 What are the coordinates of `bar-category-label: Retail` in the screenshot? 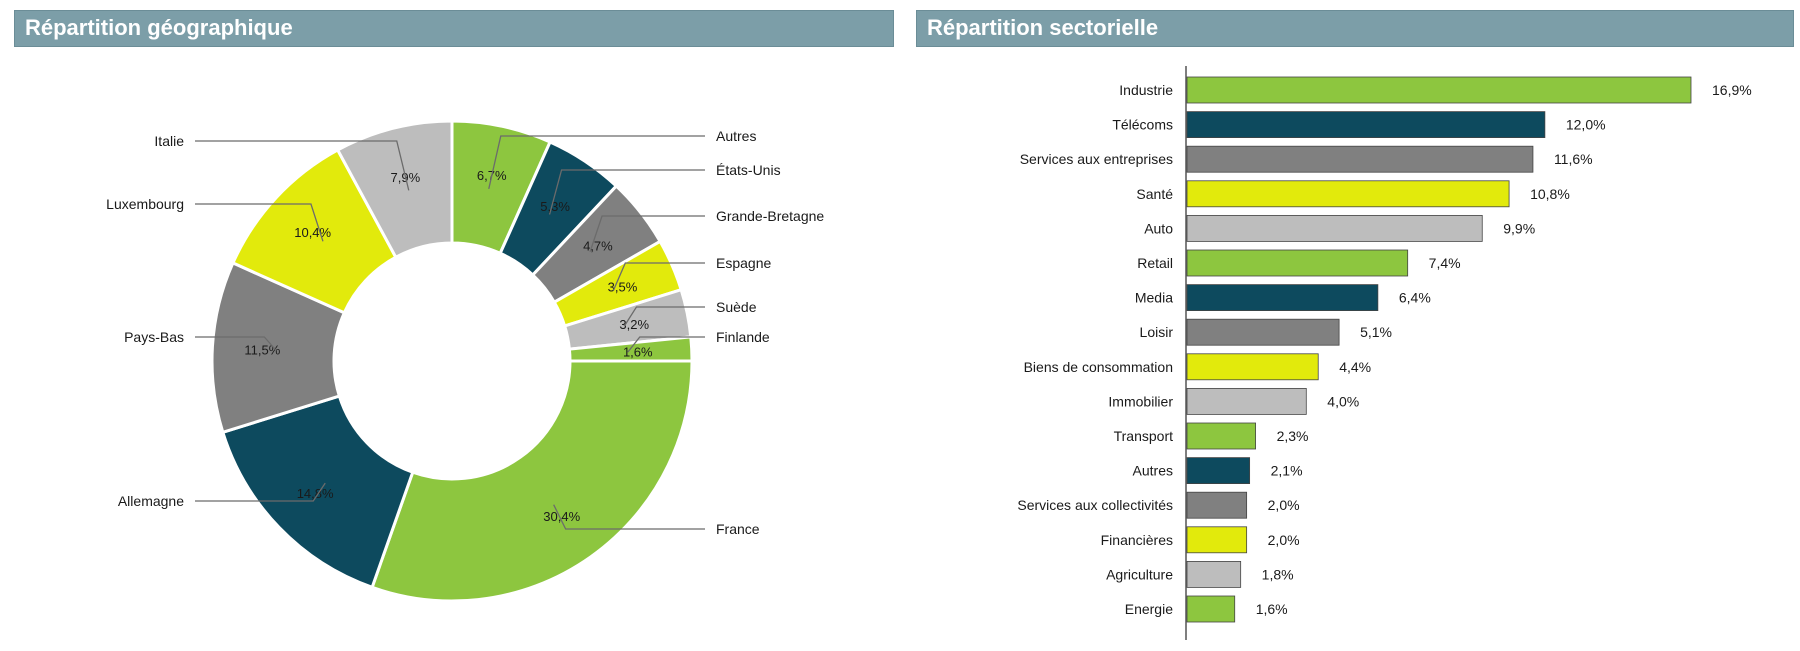 It's located at (1155, 263).